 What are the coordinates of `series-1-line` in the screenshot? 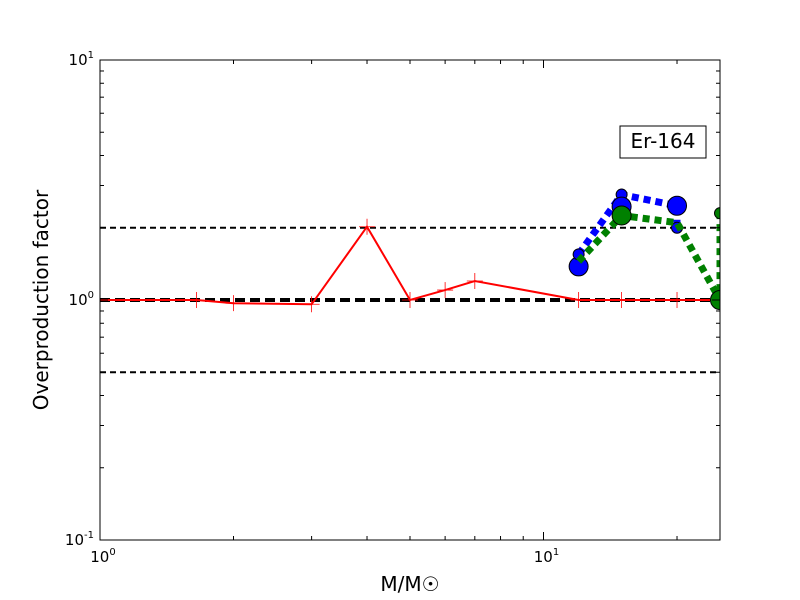 It's located at (628, 223).